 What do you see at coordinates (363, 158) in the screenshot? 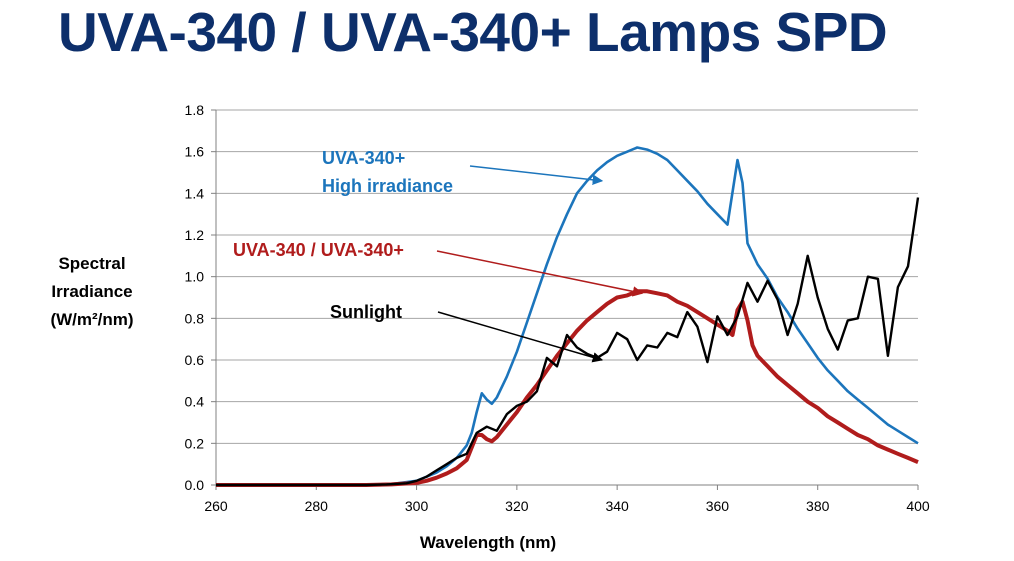
I see `annotation-label-0-line-0: UVA-340+` at bounding box center [363, 158].